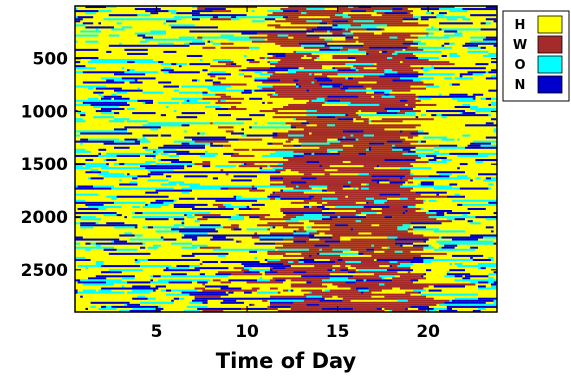  I want to click on legend-label-h: H, so click(520, 25).